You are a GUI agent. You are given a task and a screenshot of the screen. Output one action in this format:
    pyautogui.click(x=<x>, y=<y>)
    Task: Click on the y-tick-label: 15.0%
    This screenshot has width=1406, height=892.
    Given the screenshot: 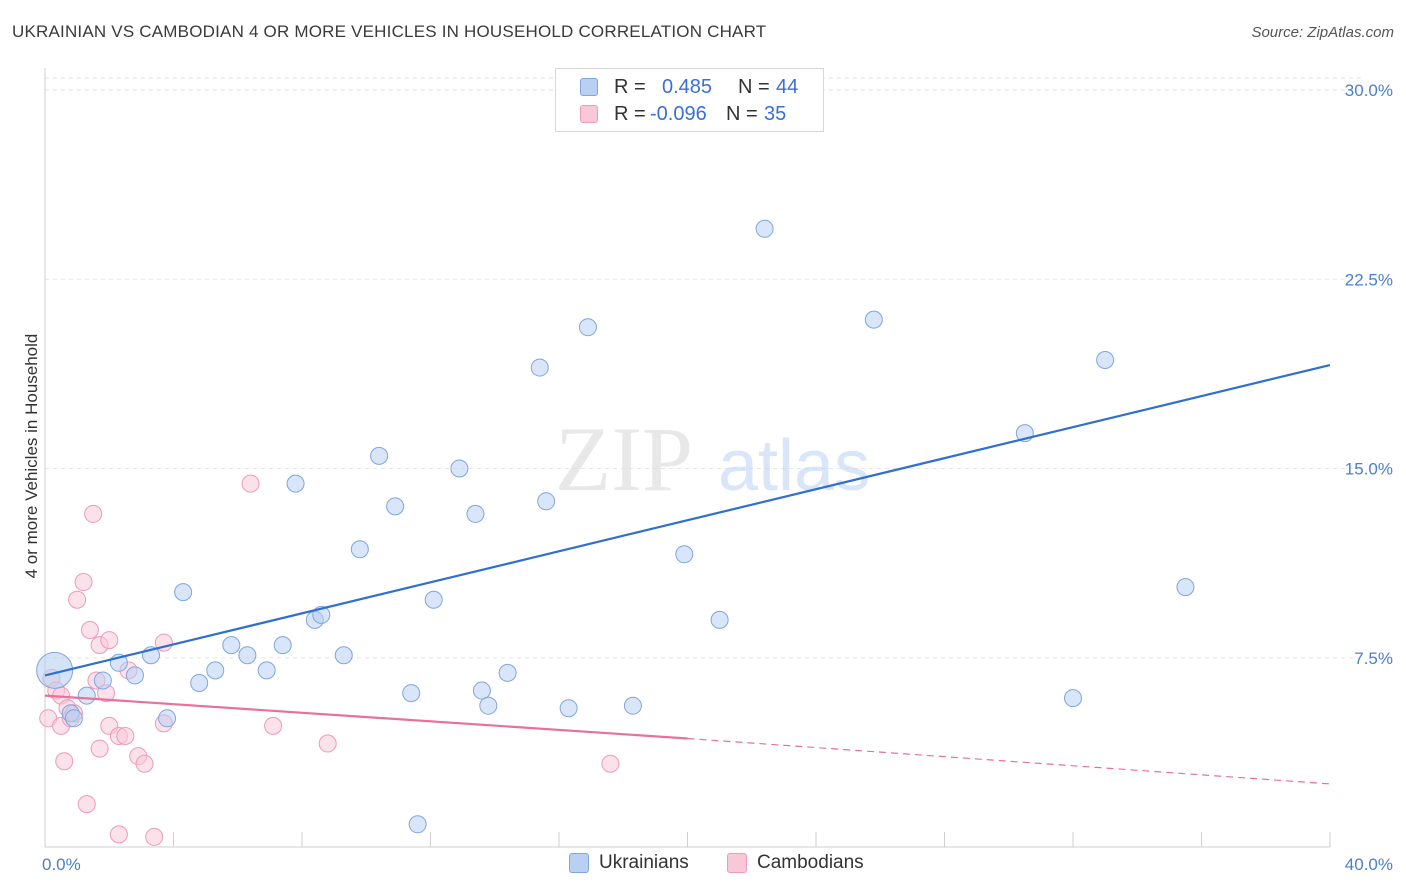 What is the action you would take?
    pyautogui.click(x=1369, y=469)
    